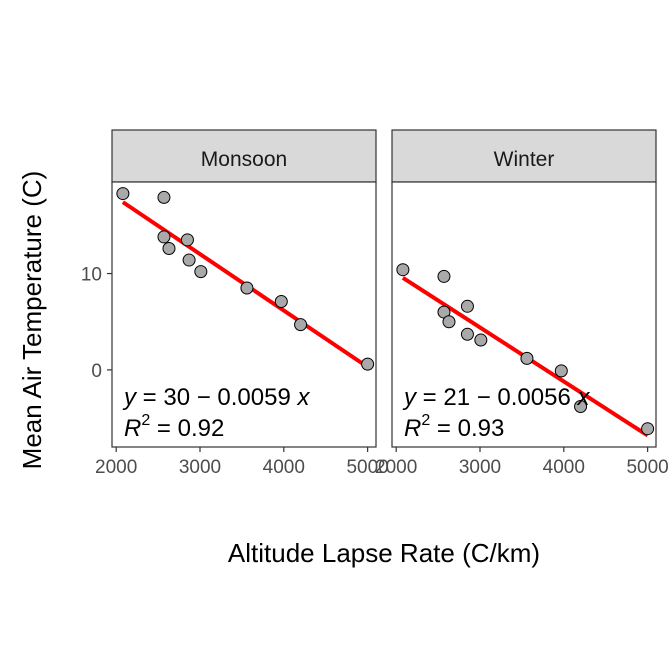  What do you see at coordinates (96, 371) in the screenshot?
I see `y-tick-label: 0` at bounding box center [96, 371].